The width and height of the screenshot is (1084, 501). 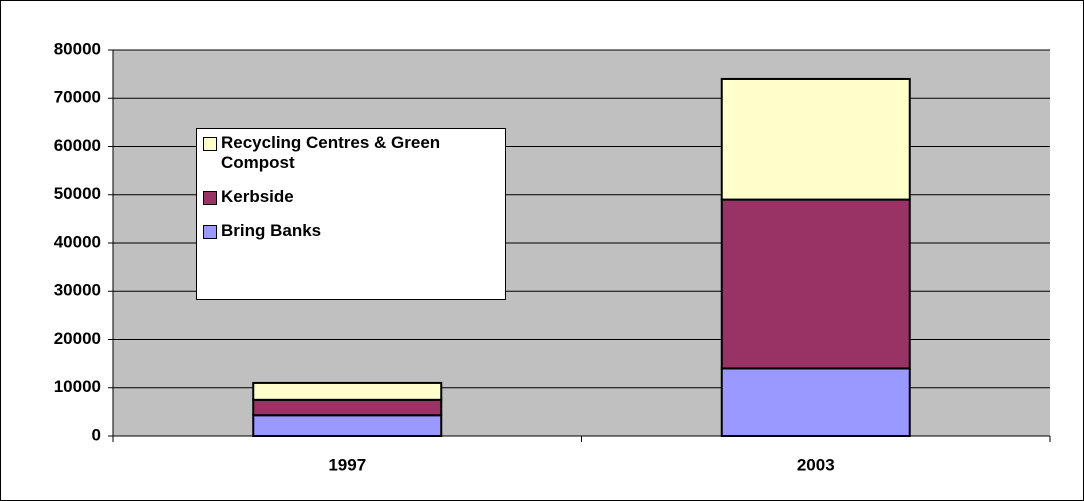 What do you see at coordinates (77, 241) in the screenshot?
I see `y-tick-label: 40000` at bounding box center [77, 241].